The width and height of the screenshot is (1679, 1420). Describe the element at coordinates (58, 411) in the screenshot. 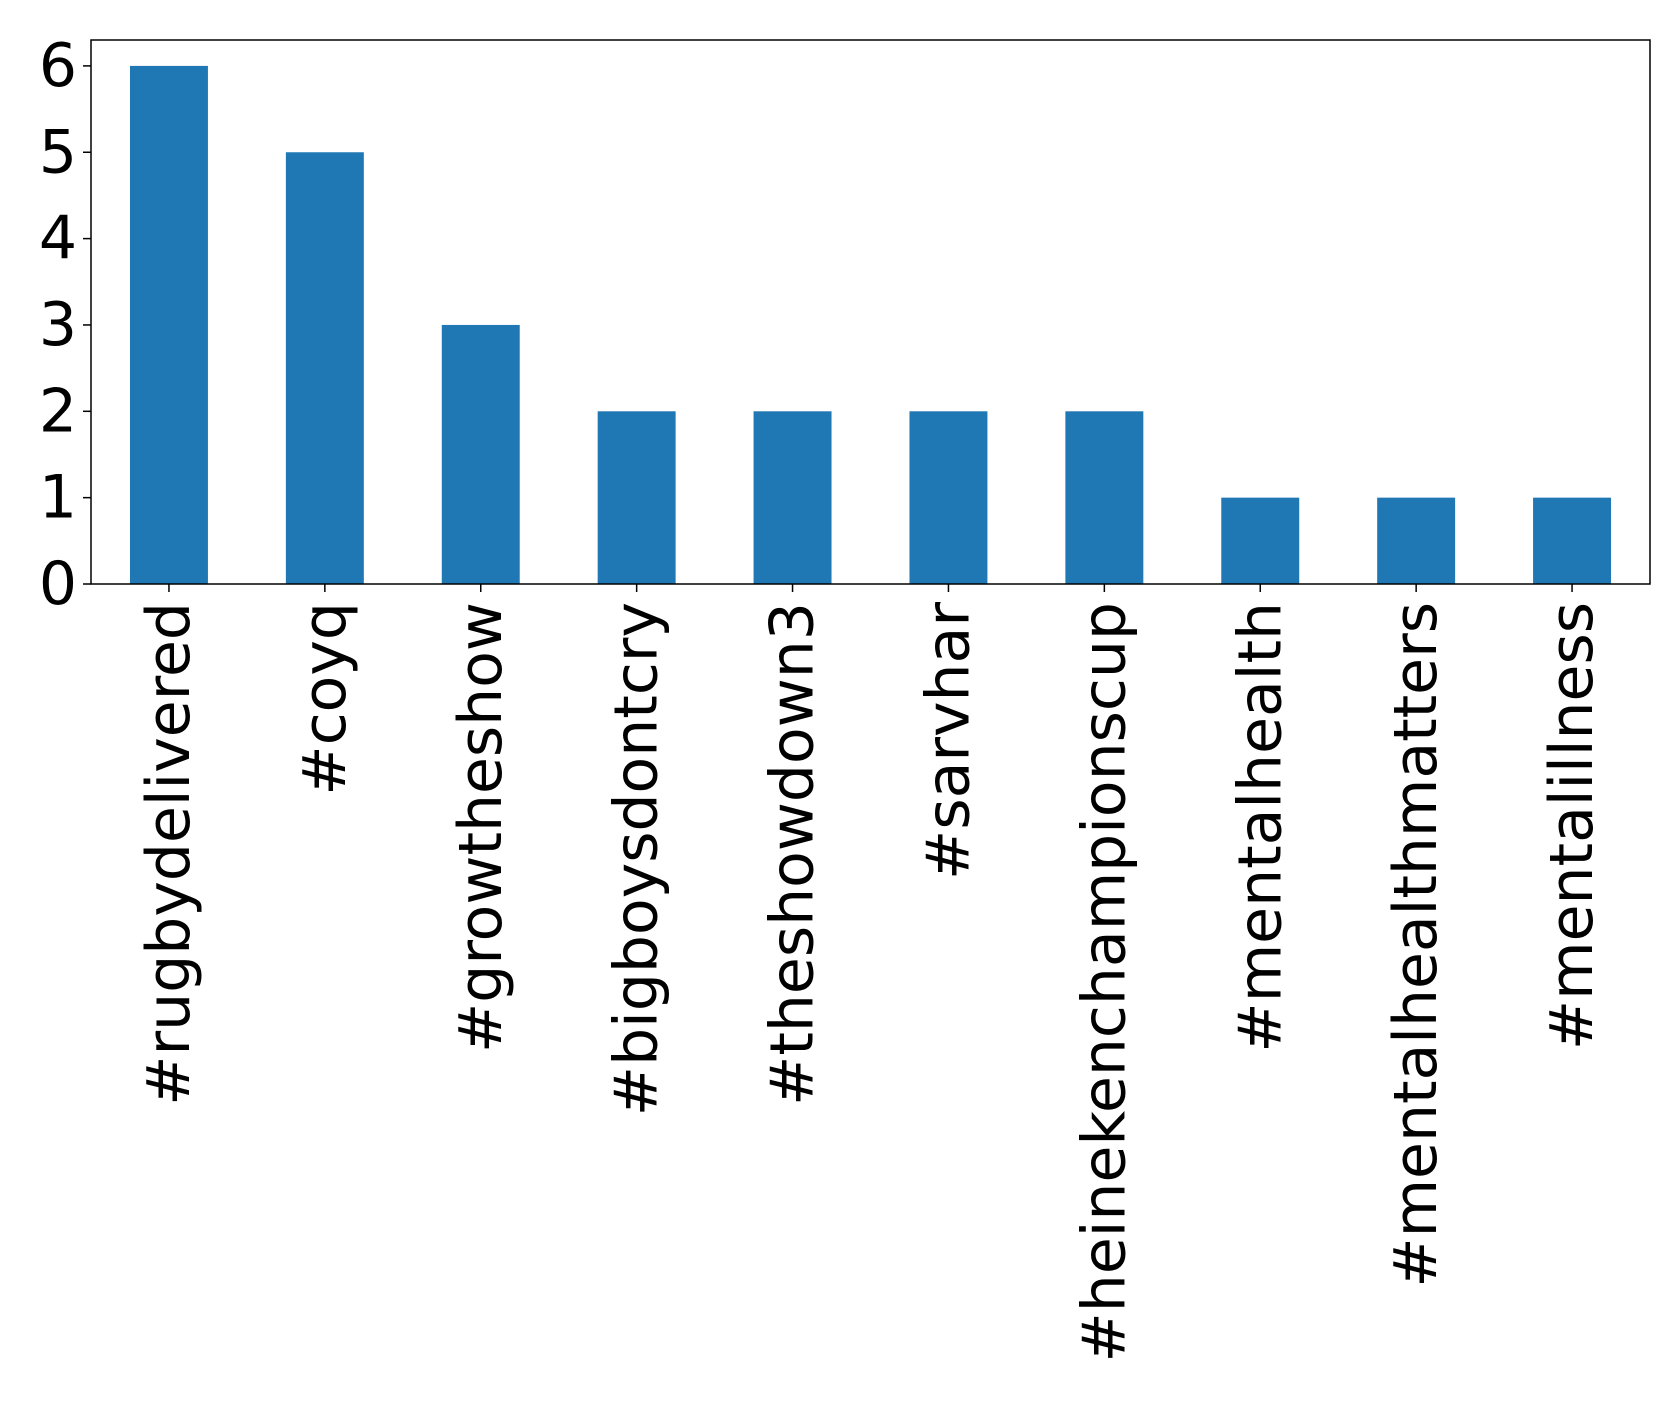

I see `y-tick-label: 2` at that location.